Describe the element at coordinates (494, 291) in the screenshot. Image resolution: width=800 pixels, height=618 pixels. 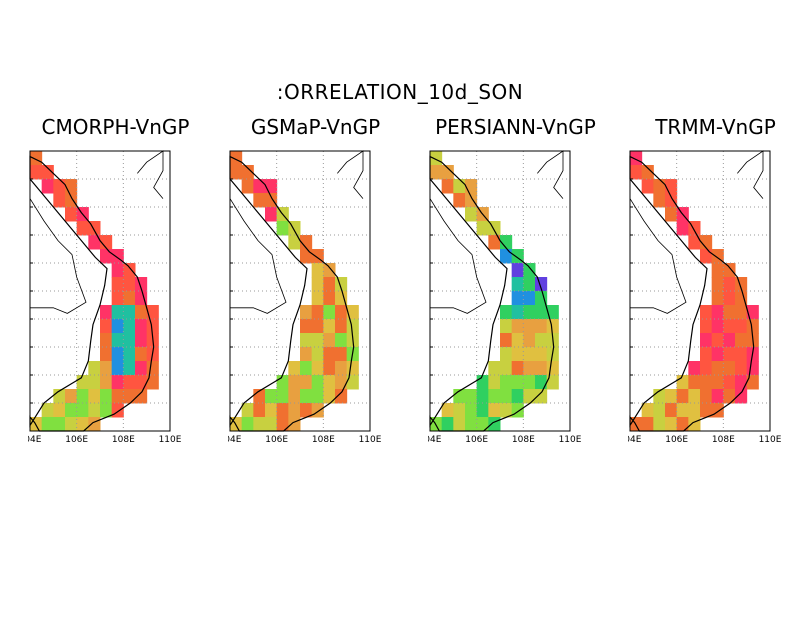
I see `correlation-grid` at that location.